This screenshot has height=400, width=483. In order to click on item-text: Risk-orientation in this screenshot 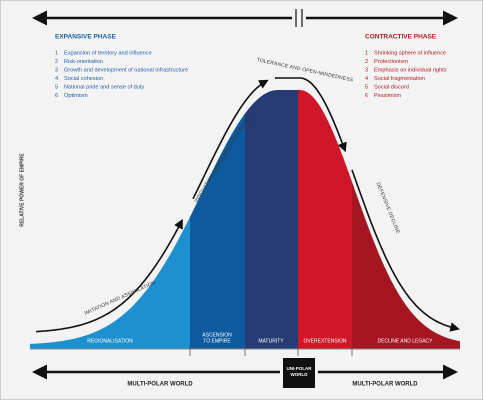, I will do `click(83, 62)`.